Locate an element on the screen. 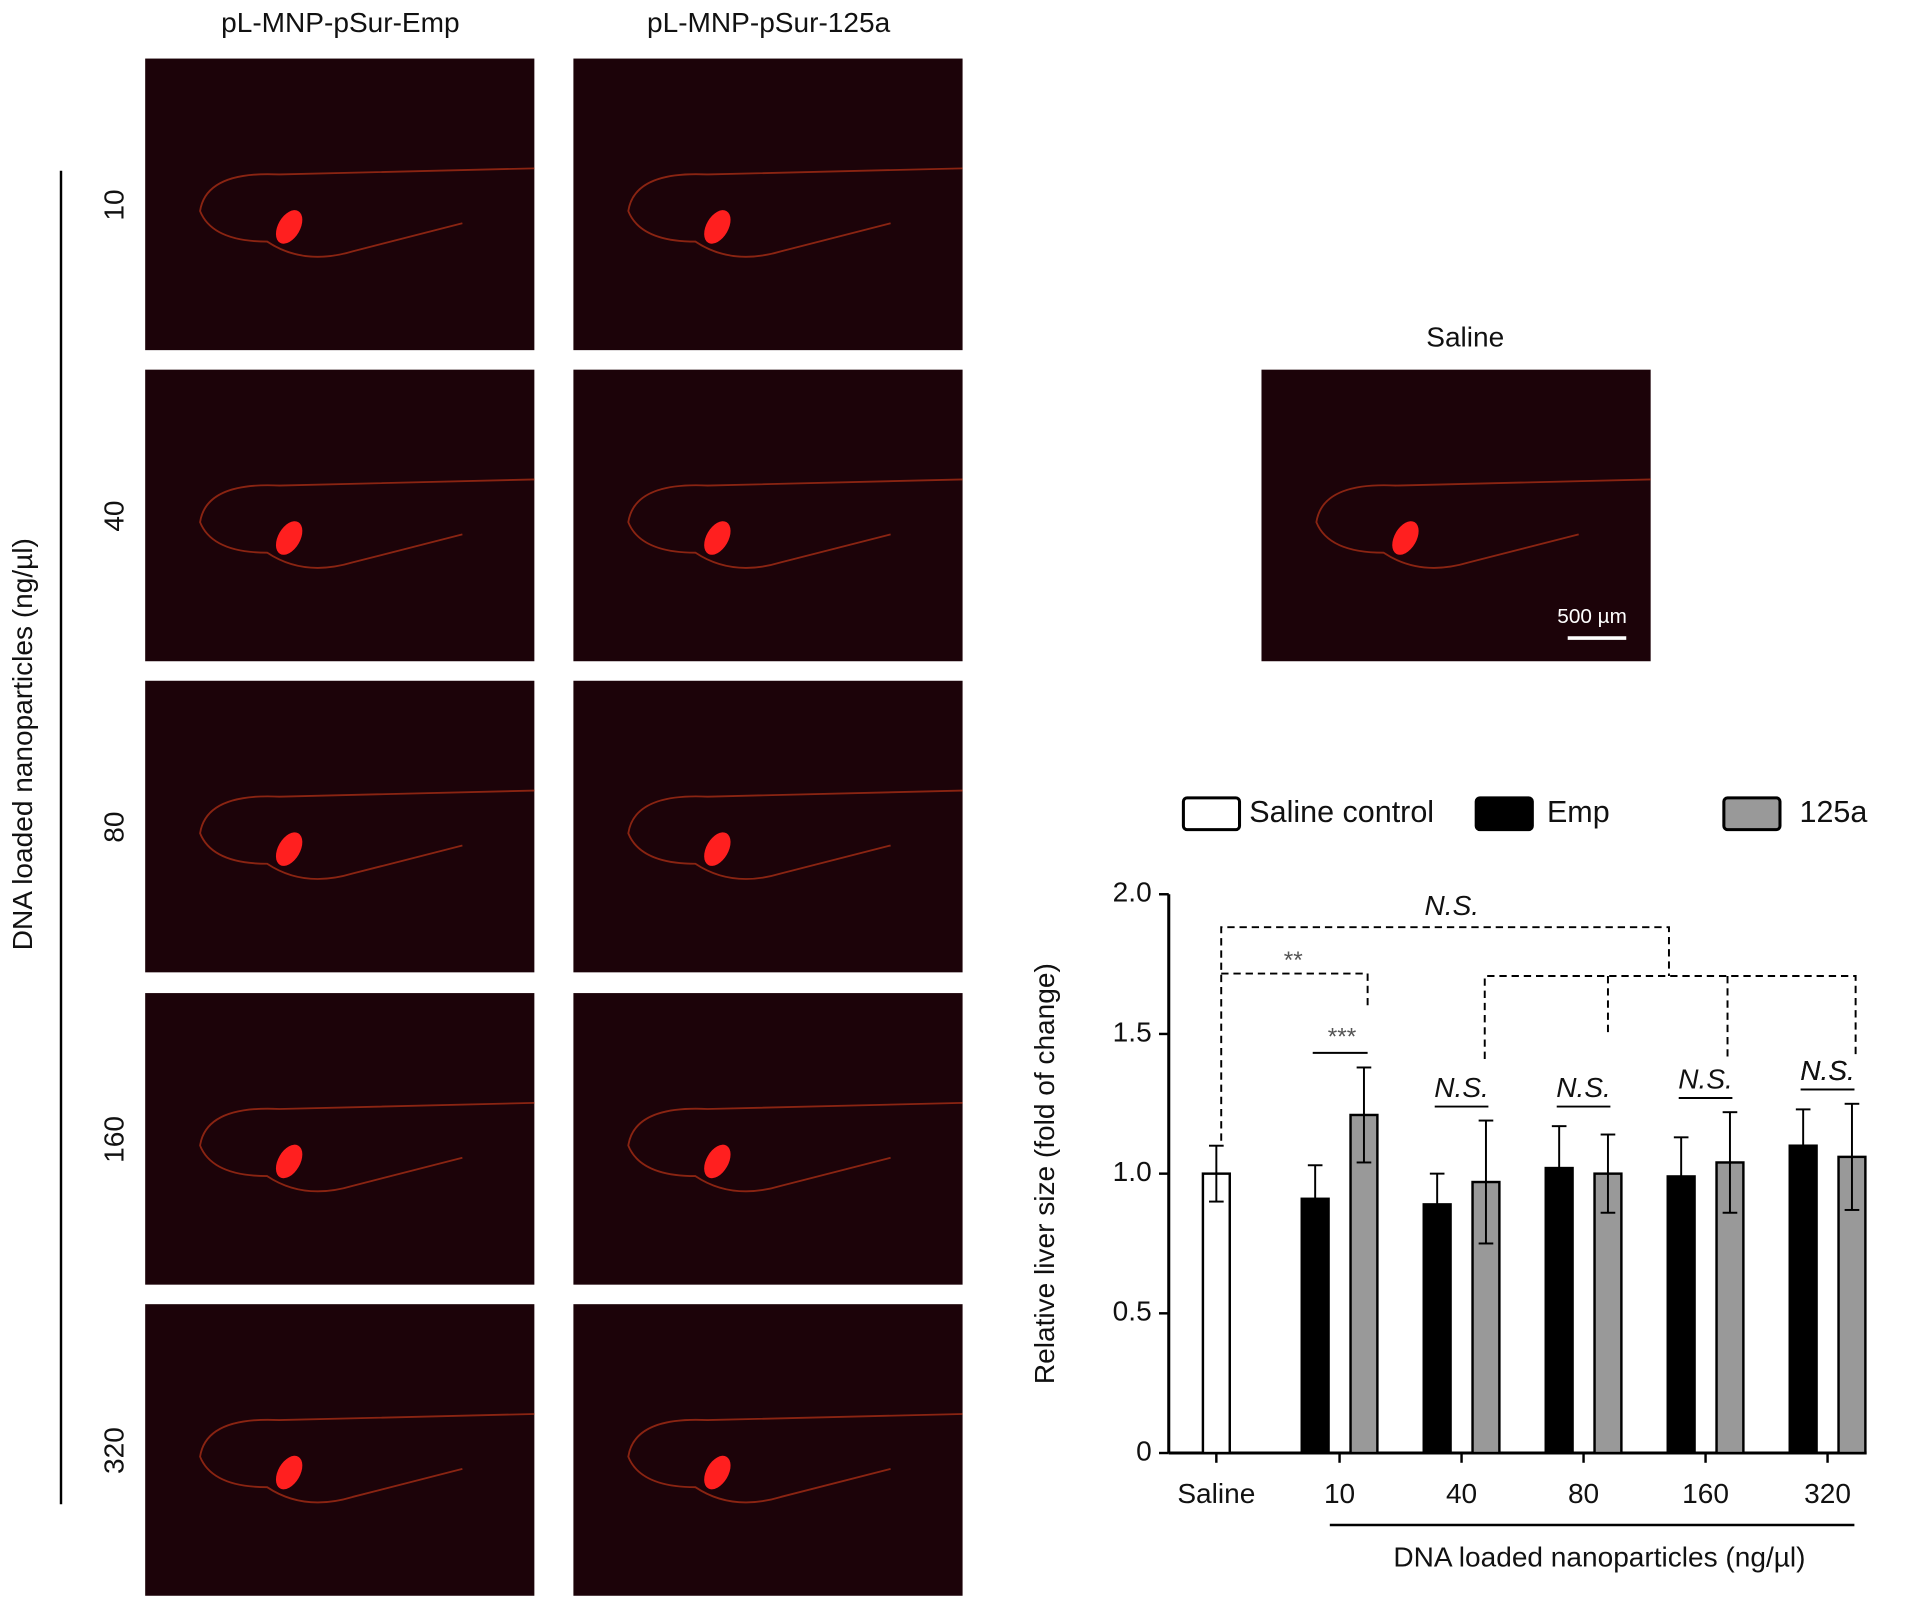 The width and height of the screenshot is (1913, 1609). y-tick-label: 0.5 is located at coordinates (1132, 1311).